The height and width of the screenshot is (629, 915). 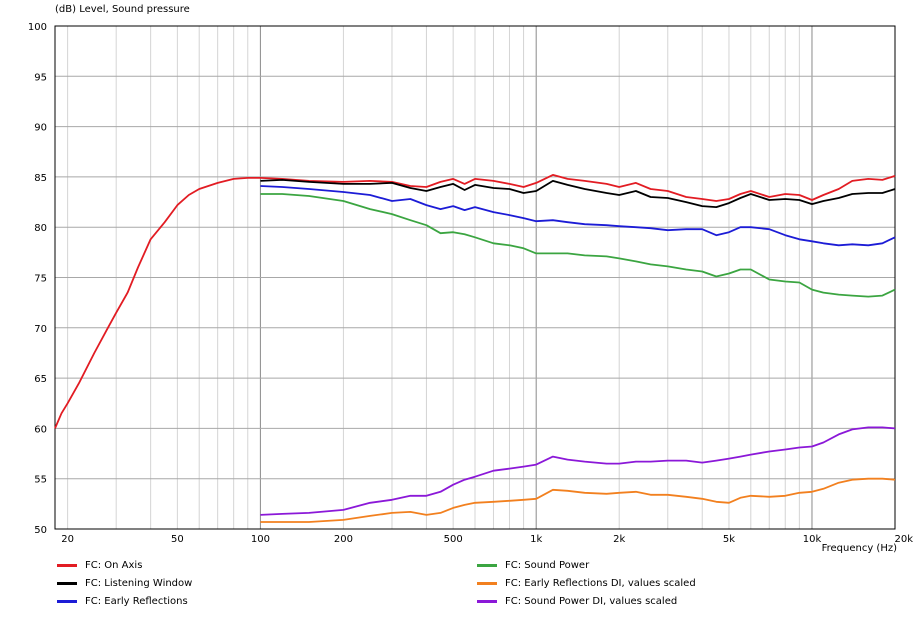 What do you see at coordinates (859, 548) in the screenshot?
I see `x-axis-label: Frequency (Hz)` at bounding box center [859, 548].